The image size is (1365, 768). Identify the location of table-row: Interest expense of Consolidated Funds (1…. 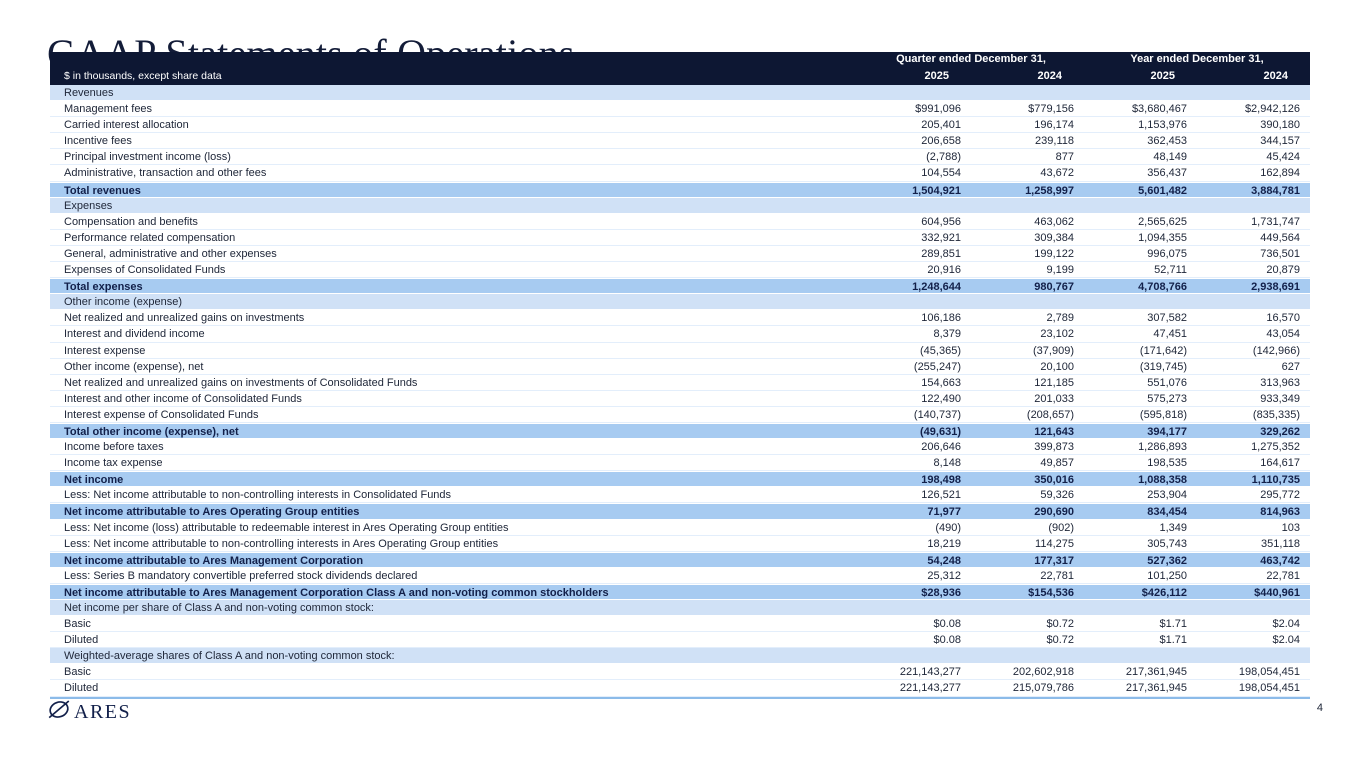
(680, 414).